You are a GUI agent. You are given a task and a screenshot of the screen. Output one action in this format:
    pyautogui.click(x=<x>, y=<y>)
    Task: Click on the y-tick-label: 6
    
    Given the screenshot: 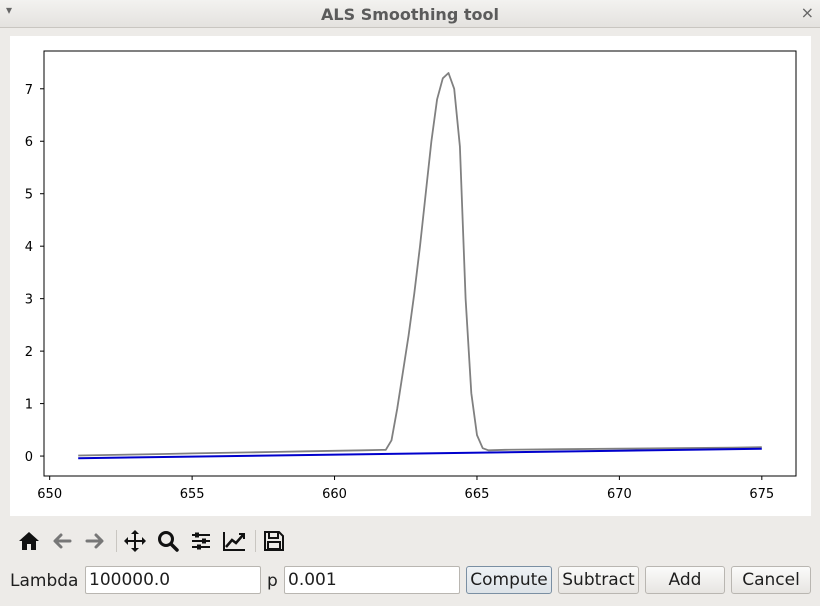 What is the action you would take?
    pyautogui.click(x=29, y=142)
    